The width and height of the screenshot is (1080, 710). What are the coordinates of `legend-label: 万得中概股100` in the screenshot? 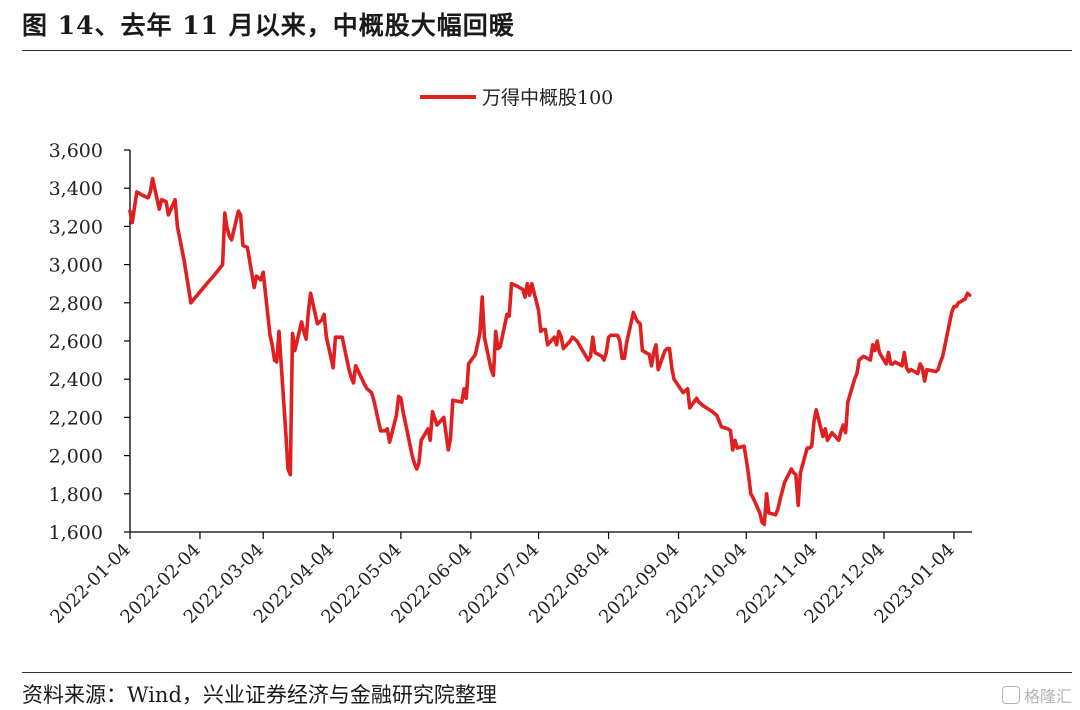 It's located at (547, 98).